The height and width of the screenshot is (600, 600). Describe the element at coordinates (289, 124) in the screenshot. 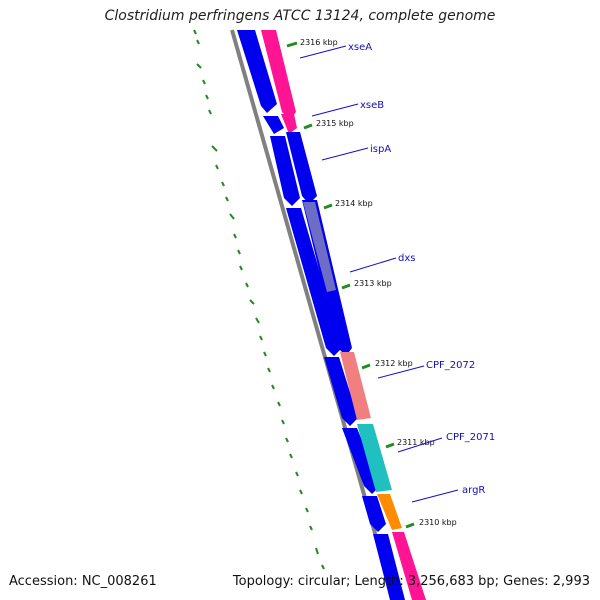

I see `xseB-feature` at that location.